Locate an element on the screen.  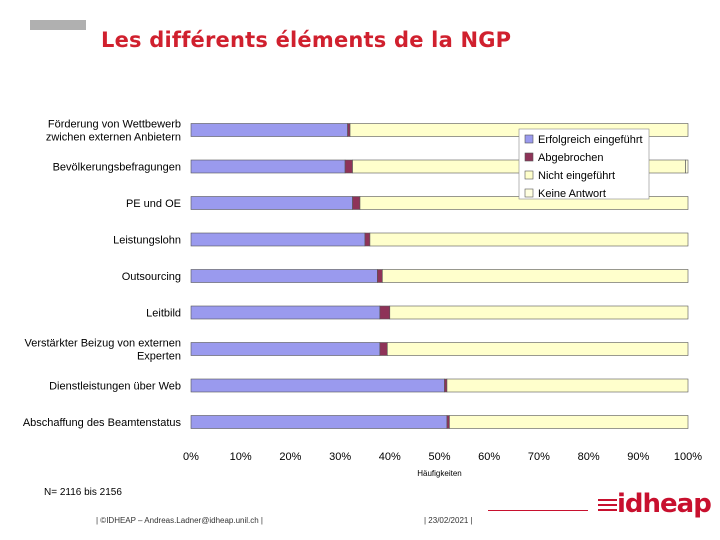
x-axis-label: Häufigkeiten is located at coordinates (439, 473).